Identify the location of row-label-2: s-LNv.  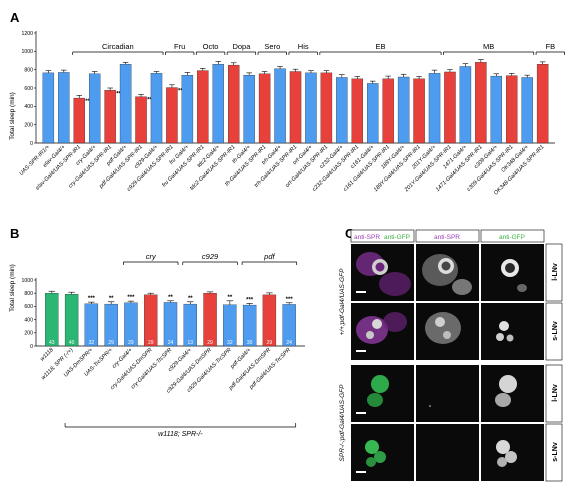
(555, 331).